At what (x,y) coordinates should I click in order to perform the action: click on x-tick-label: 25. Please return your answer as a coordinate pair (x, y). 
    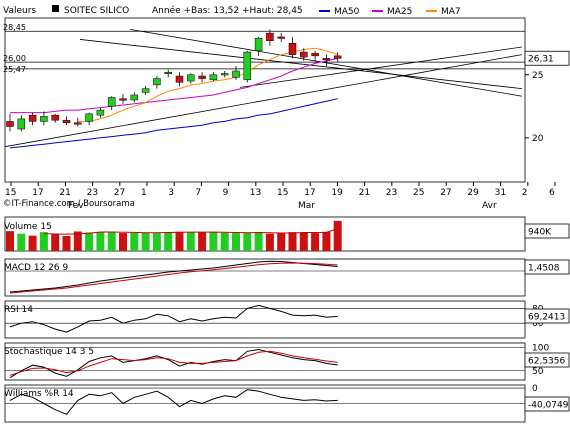
    Looking at the image, I should click on (418, 193).